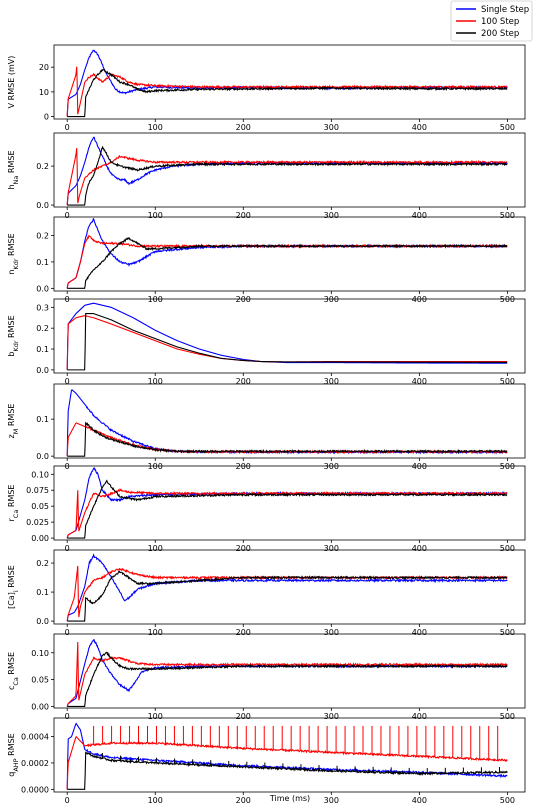 This screenshot has height=806, width=535. What do you see at coordinates (42, 307) in the screenshot?
I see `y-tick-label: 0.3` at bounding box center [42, 307].